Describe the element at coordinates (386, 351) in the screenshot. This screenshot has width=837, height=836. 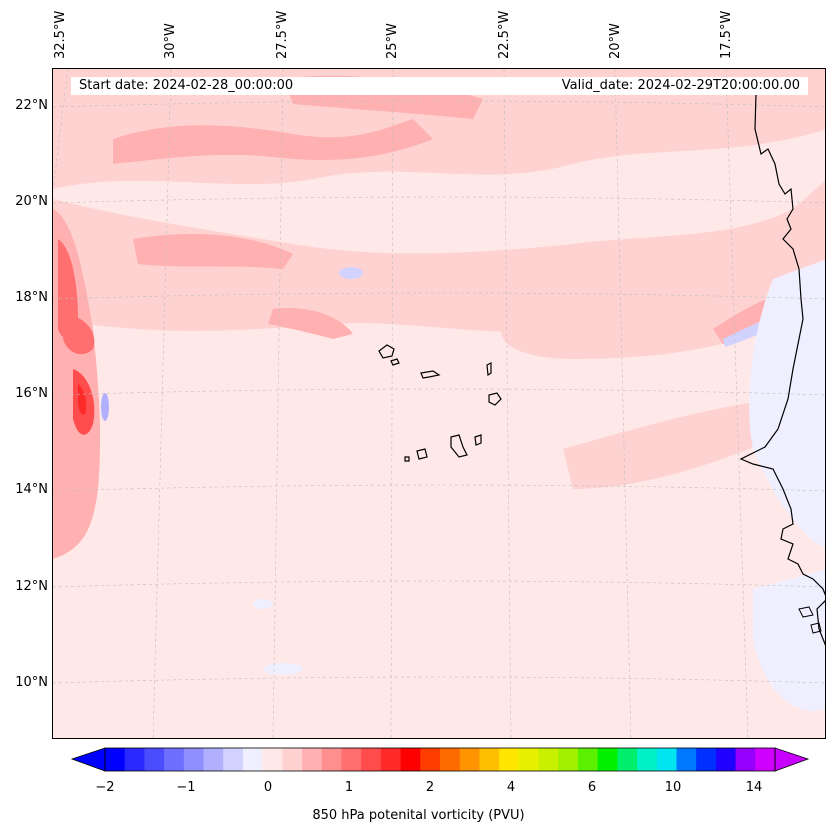
I see `island-santo-antao` at that location.